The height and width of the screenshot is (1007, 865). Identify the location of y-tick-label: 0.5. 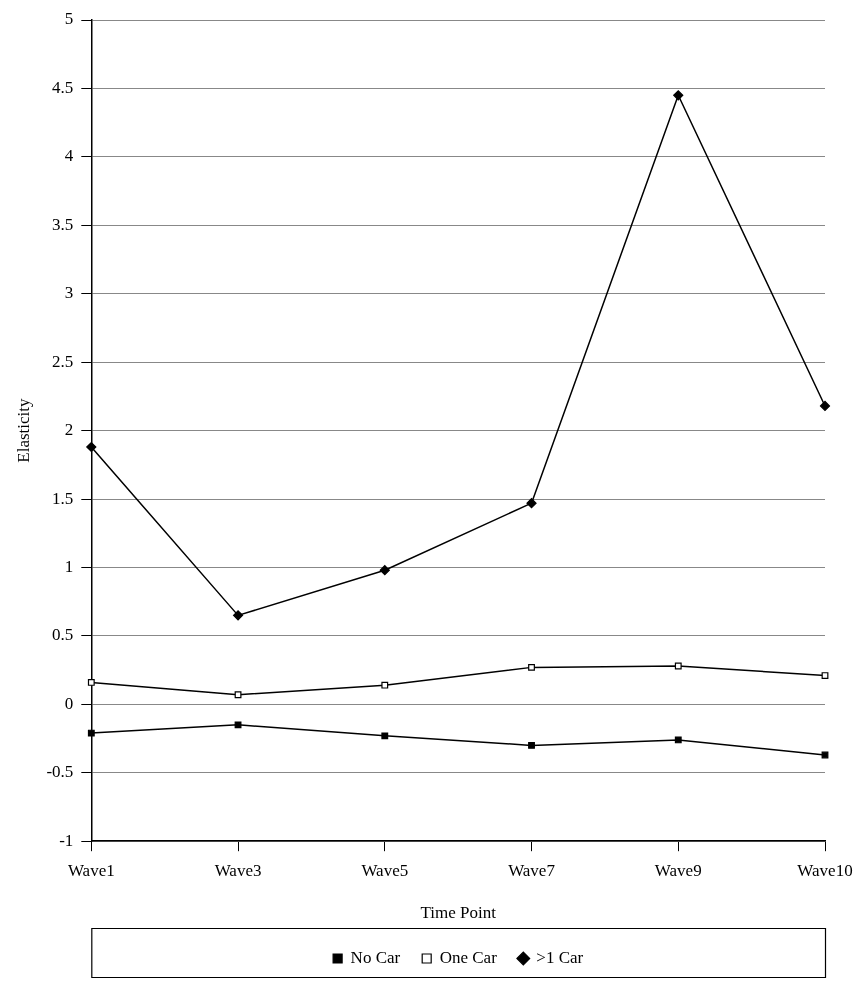
(63, 635).